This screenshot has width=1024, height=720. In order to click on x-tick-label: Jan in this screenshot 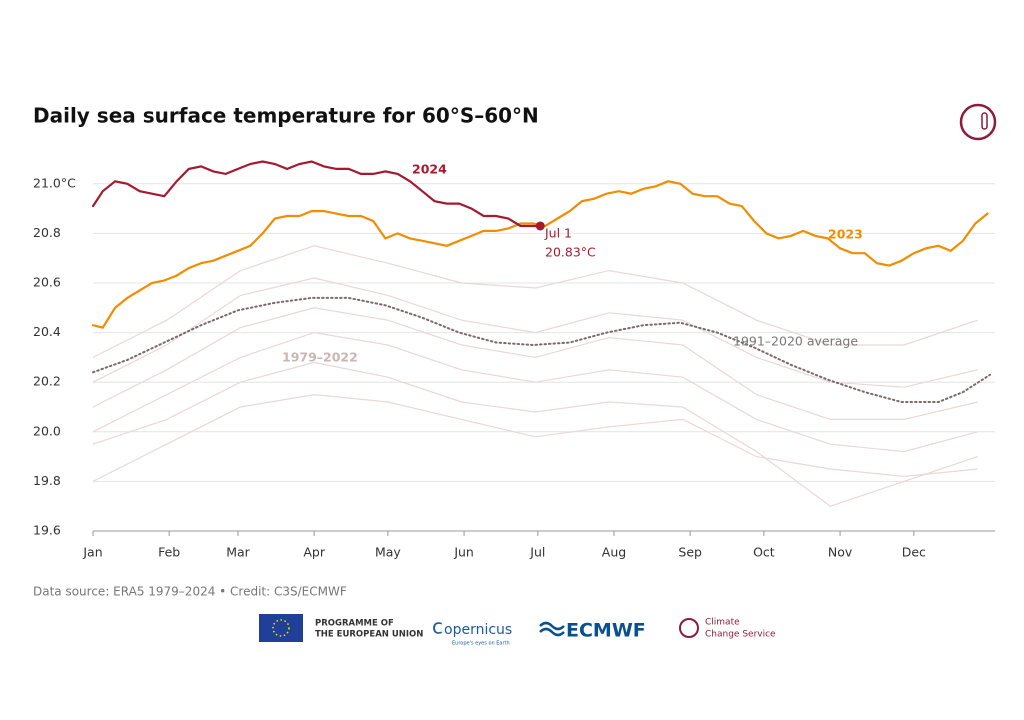, I will do `click(92, 552)`.